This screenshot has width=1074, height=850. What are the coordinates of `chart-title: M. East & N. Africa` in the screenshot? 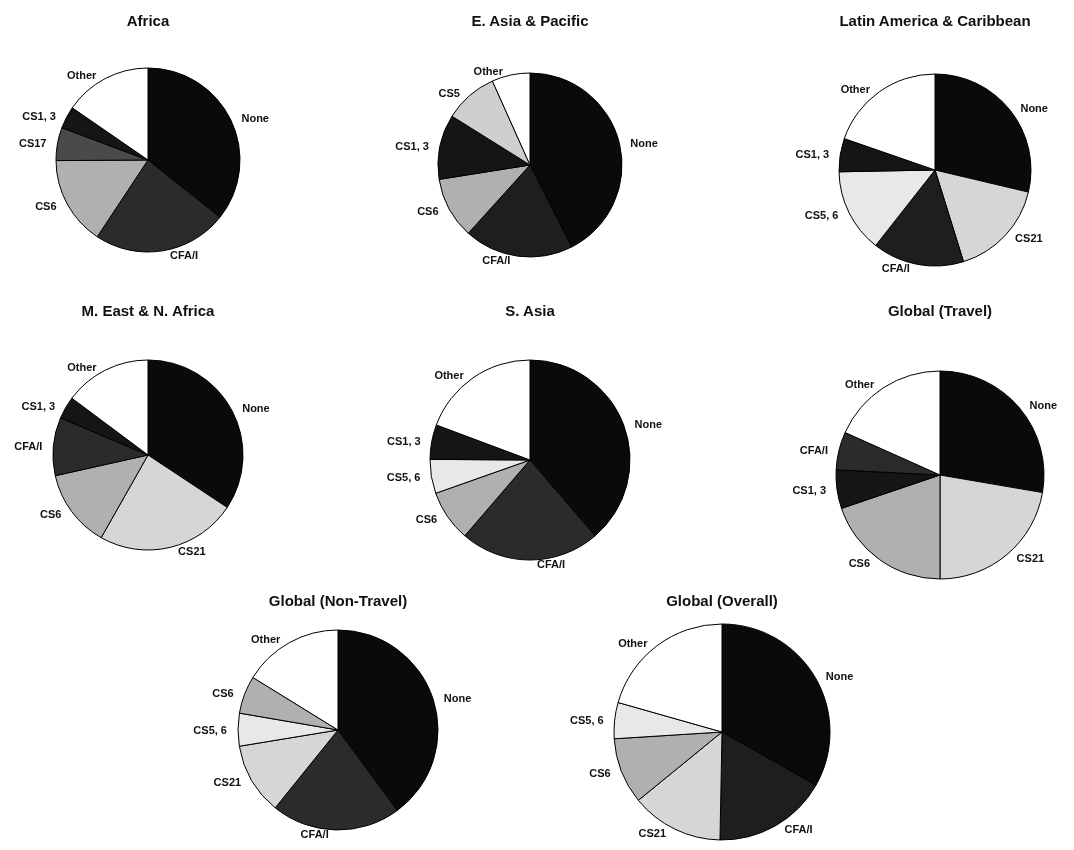 It's located at (148, 310).